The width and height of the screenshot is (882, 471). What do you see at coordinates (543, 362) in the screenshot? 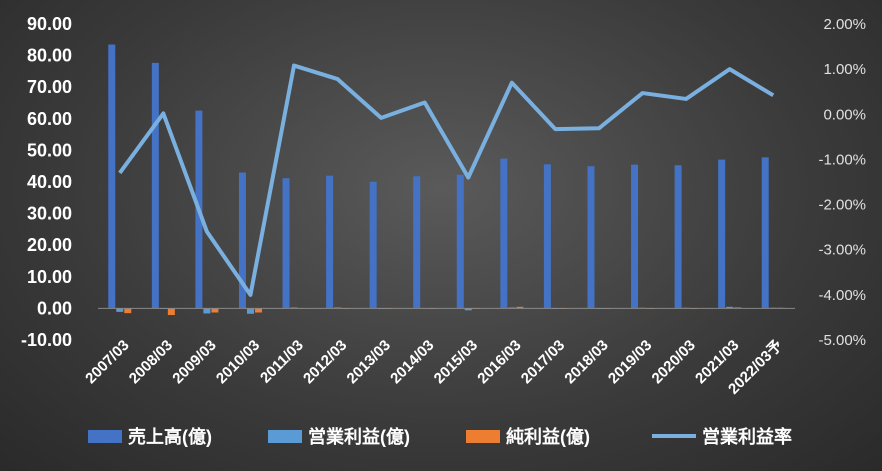
I see `x-tick-label: 2017/03` at bounding box center [543, 362].